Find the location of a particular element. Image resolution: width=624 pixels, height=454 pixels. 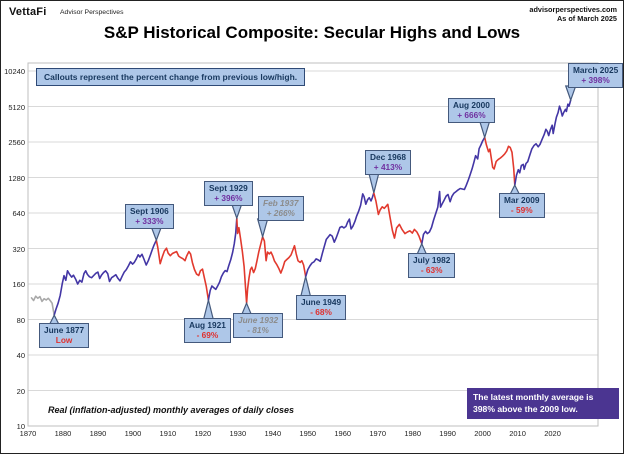

series-segment-secular-bull-1921-1929 is located at coordinates (222, 259).